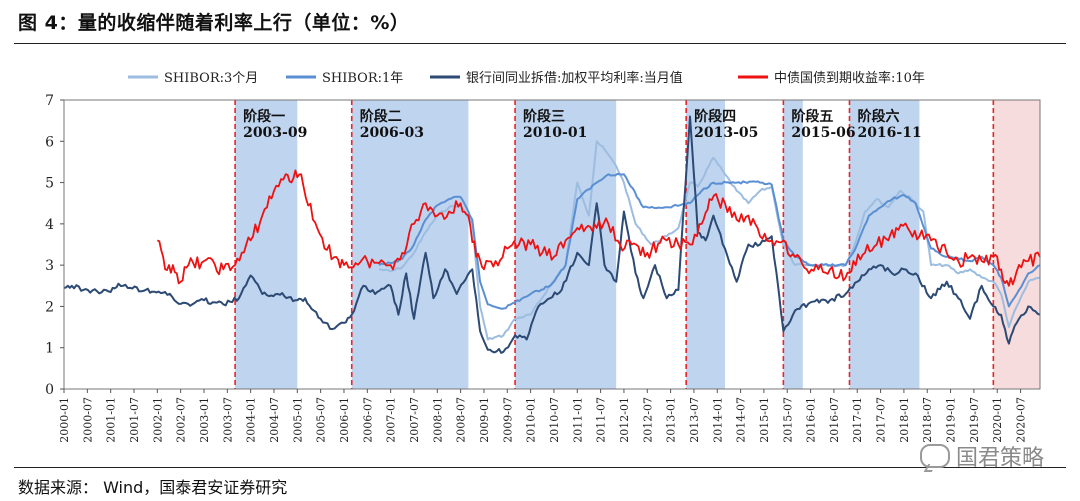 The image size is (1080, 501). Describe the element at coordinates (726, 133) in the screenshot. I see `phase-date: 2013-05` at that location.